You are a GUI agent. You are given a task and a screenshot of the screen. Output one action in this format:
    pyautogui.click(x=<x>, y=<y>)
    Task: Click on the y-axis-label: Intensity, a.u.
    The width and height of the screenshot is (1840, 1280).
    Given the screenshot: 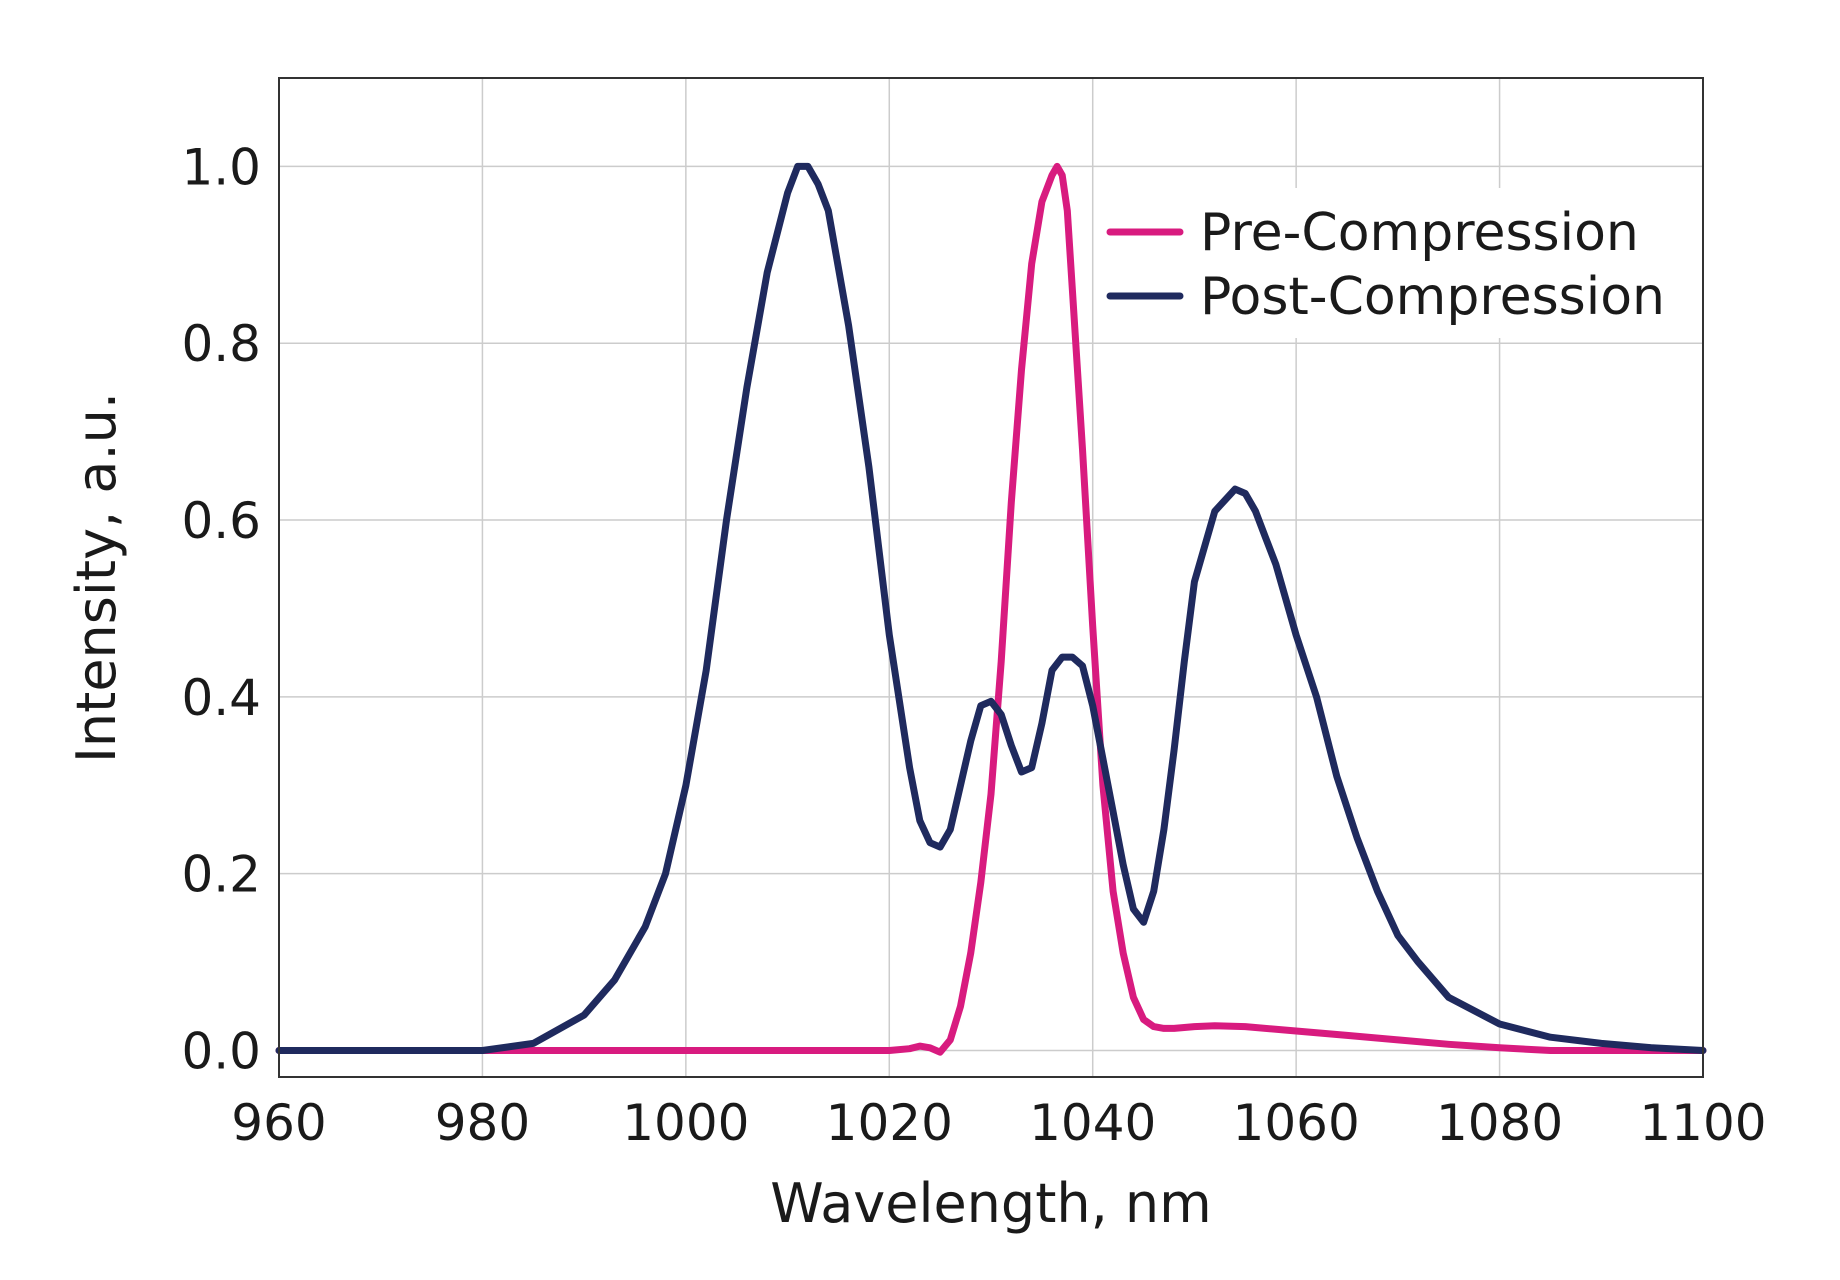 What is the action you would take?
    pyautogui.click(x=96, y=577)
    